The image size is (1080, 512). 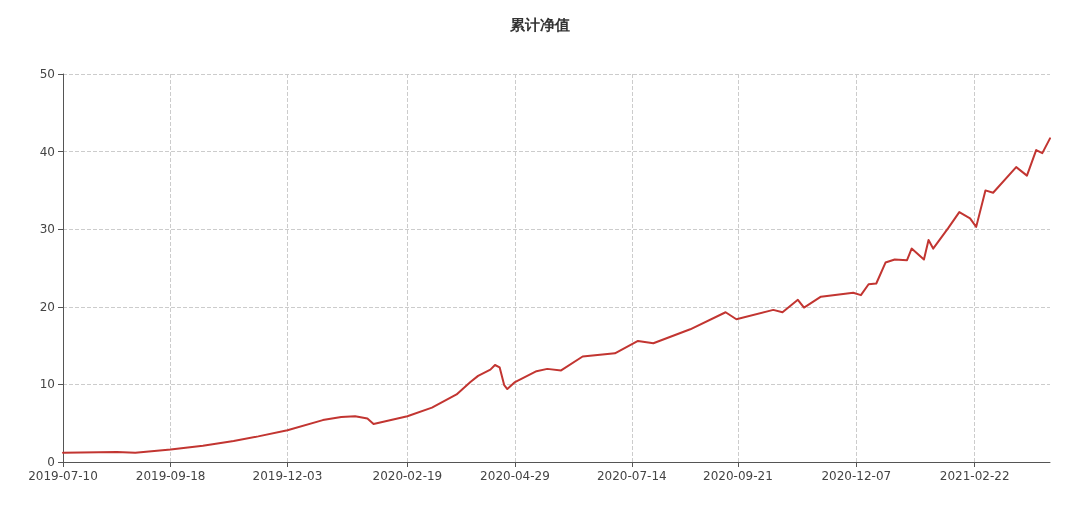 What do you see at coordinates (407, 476) in the screenshot?
I see `x-tick-label: 2020-02-19` at bounding box center [407, 476].